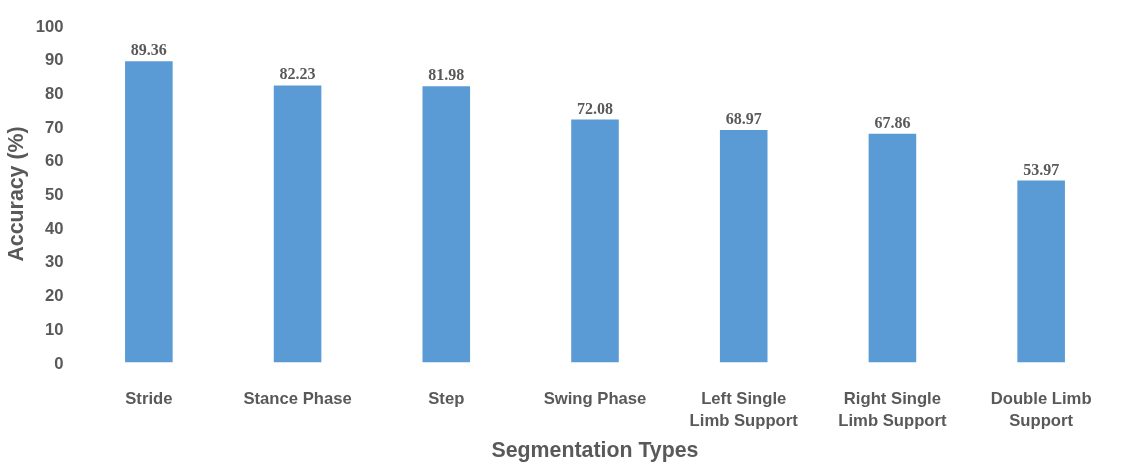 The height and width of the screenshot is (467, 1132). Describe the element at coordinates (49, 26) in the screenshot. I see `y-tick-label: 100` at that location.